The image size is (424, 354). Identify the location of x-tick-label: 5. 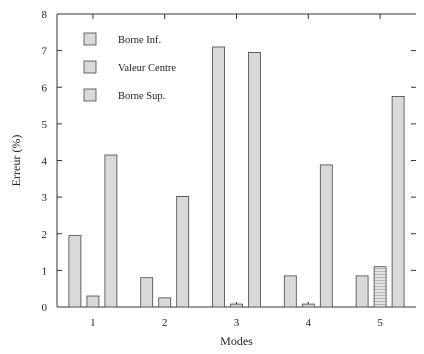
(380, 323).